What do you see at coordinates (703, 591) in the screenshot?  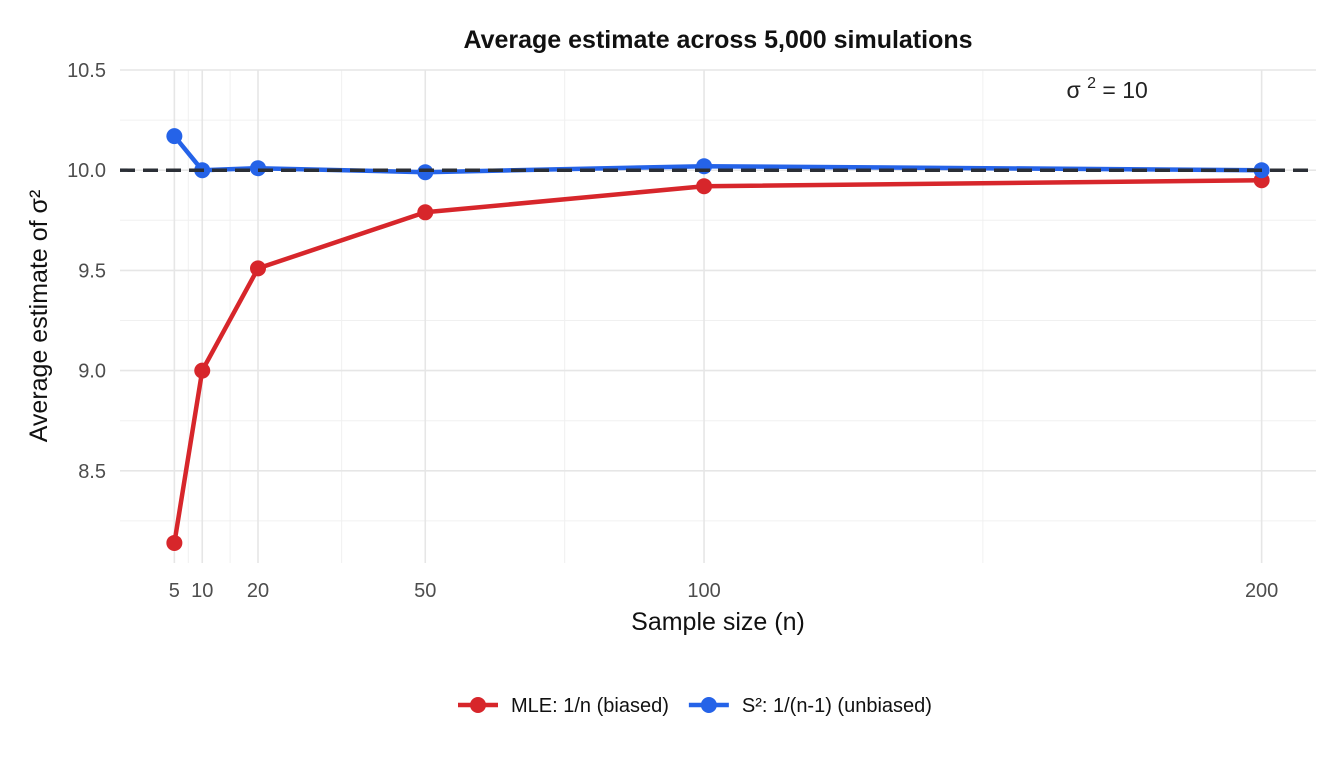 I see `x-tick-label: 100` at bounding box center [703, 591].